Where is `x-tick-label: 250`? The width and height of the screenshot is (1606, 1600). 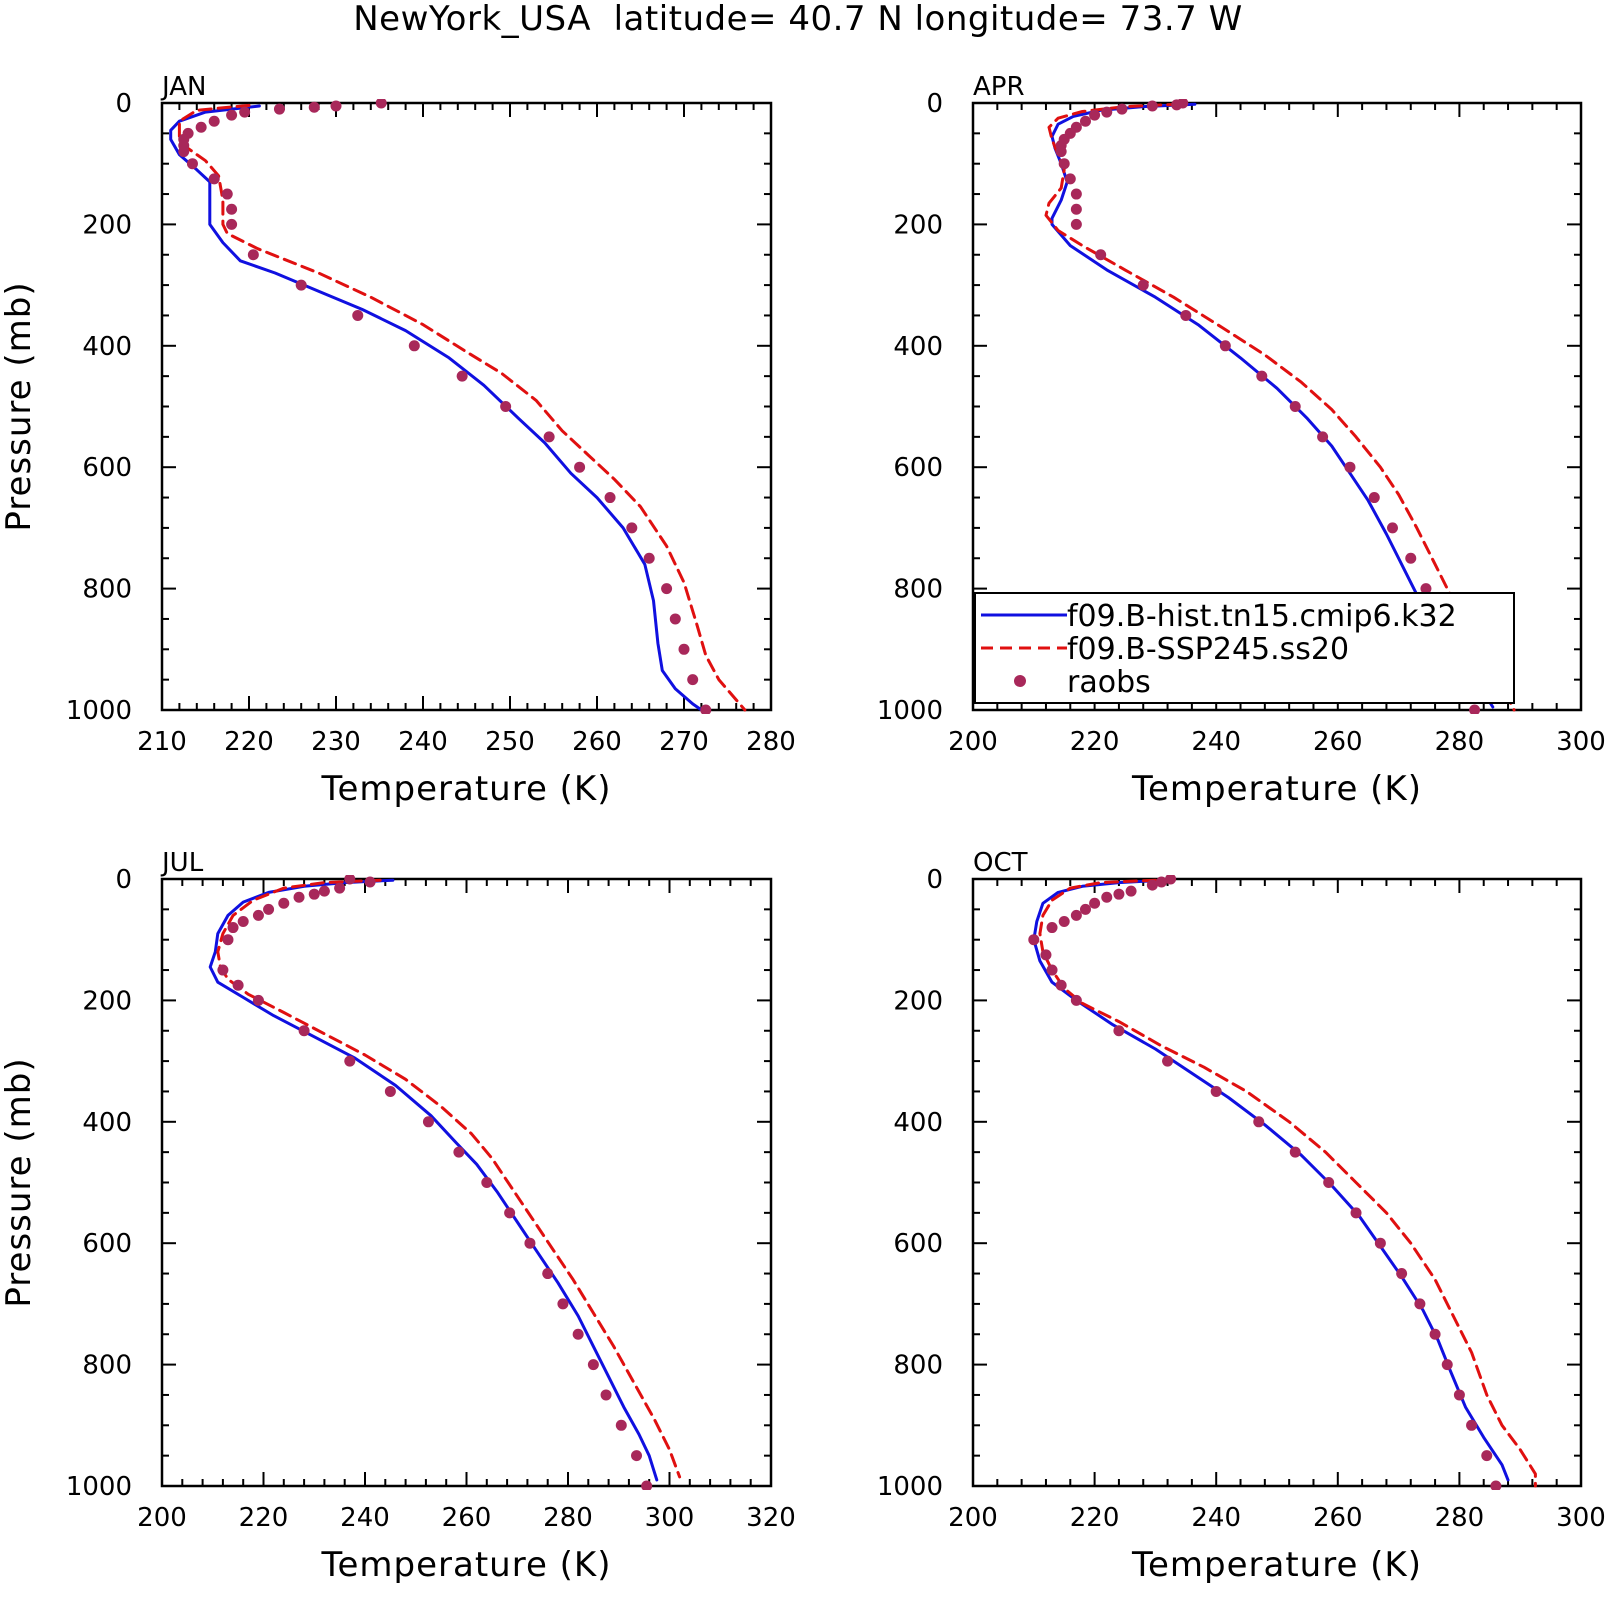 x-tick-label: 250 is located at coordinates (510, 742).